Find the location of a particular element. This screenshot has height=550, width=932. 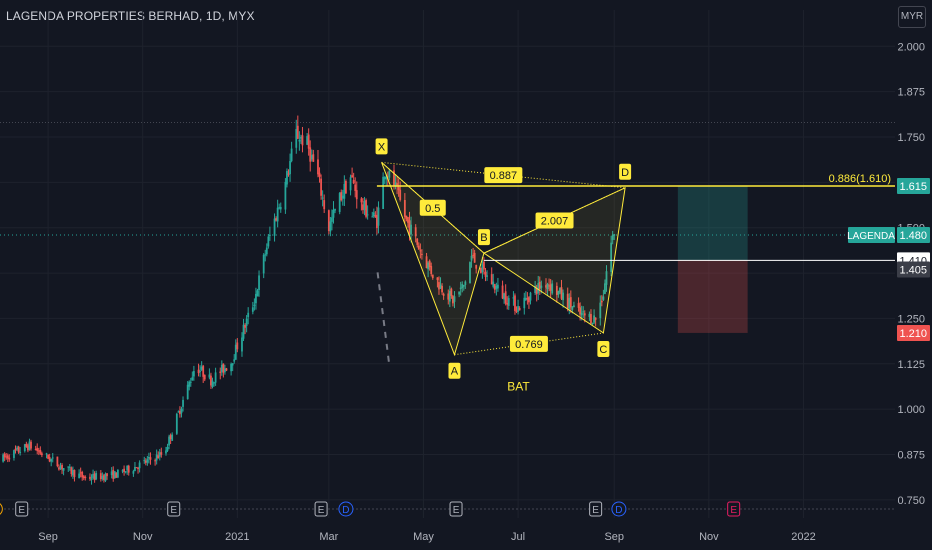

pattern-triangle-xab is located at coordinates (433, 259).